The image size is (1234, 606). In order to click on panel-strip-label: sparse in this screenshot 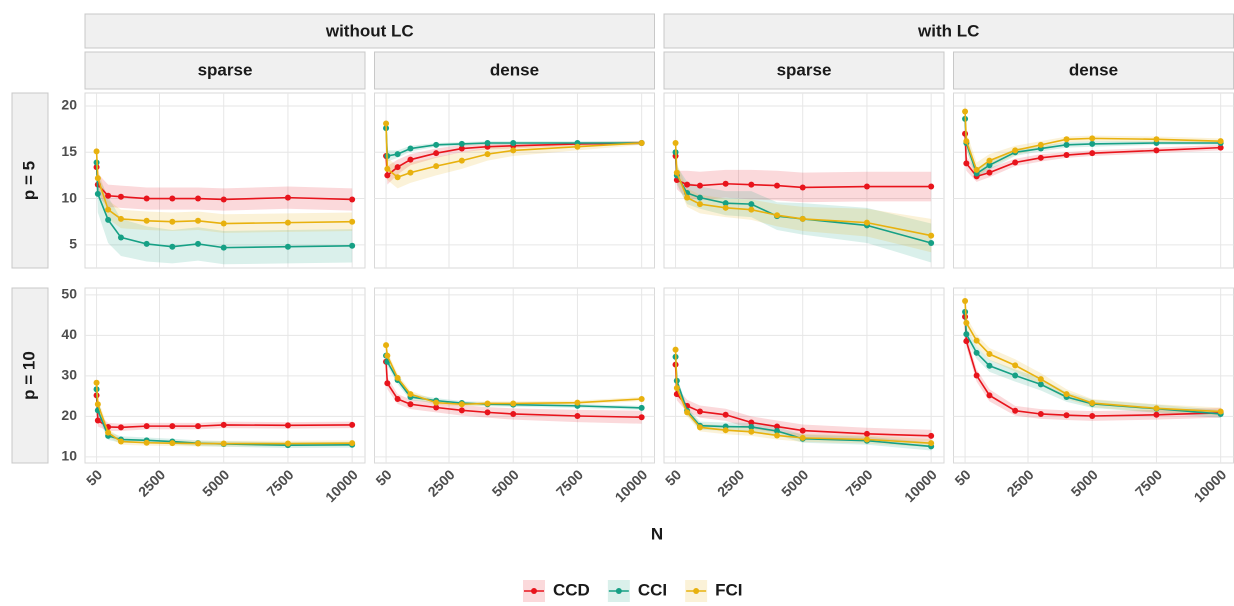, I will do `click(225, 69)`.